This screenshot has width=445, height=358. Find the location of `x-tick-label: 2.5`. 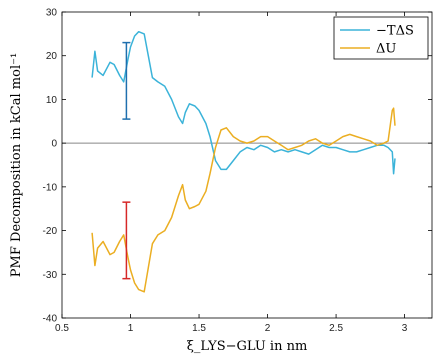

x-tick-label: 2.5 is located at coordinates (336, 328).